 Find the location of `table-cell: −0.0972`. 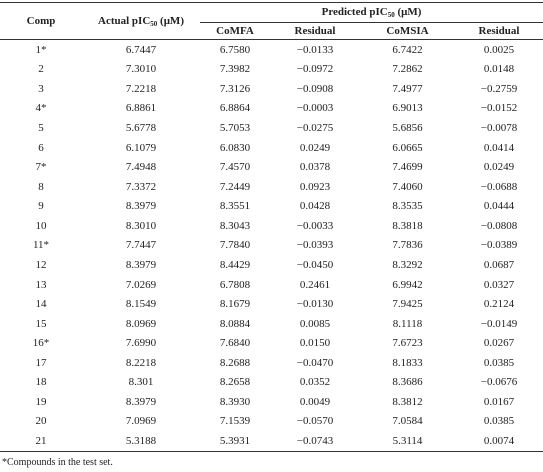

table-cell: −0.0972 is located at coordinates (315, 69).